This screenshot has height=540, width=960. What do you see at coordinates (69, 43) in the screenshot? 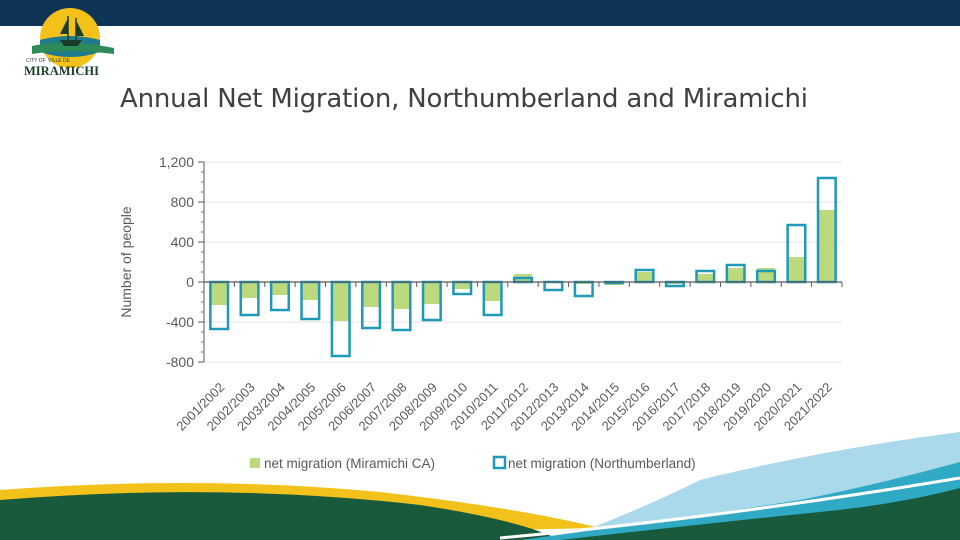
I see `city-logo: CITY OF VILLE DE MIRAMICHI` at bounding box center [69, 43].